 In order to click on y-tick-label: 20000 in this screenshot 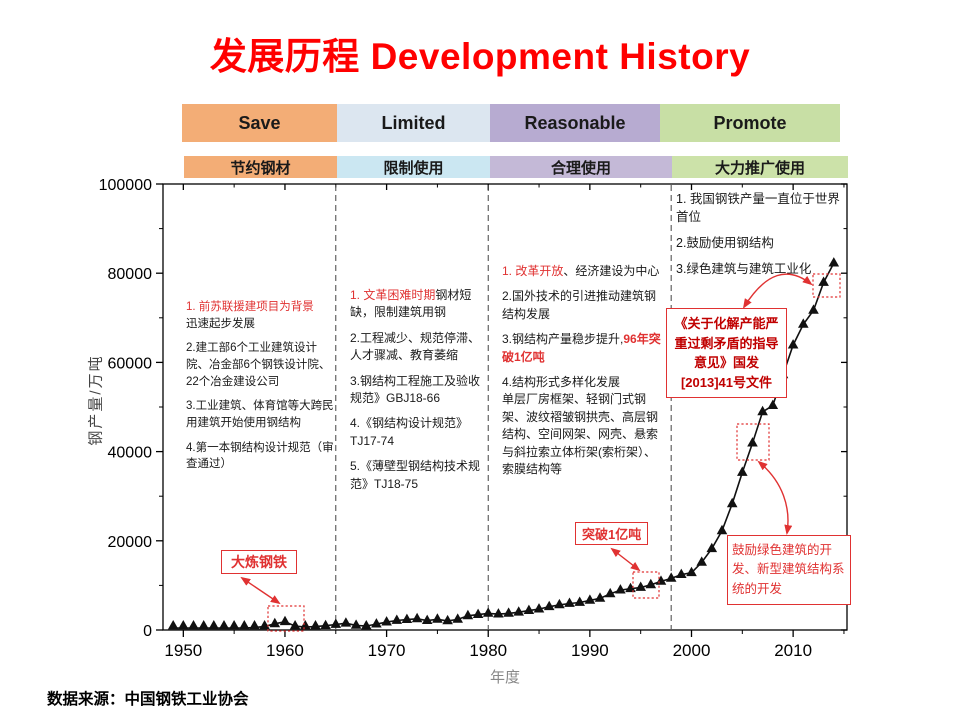, I will do `click(130, 542)`.